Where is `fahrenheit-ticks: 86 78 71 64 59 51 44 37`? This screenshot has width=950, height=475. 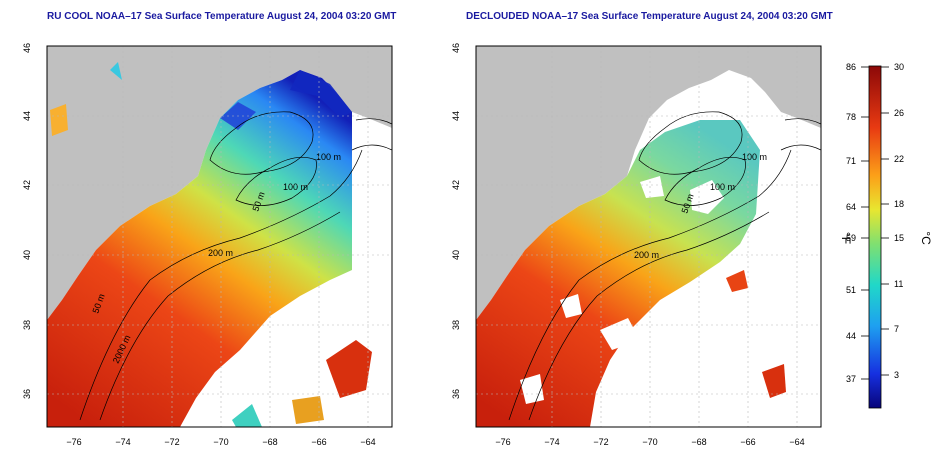
fahrenheit-ticks: 86 78 71 64 59 51 44 37 is located at coordinates (851, 223).